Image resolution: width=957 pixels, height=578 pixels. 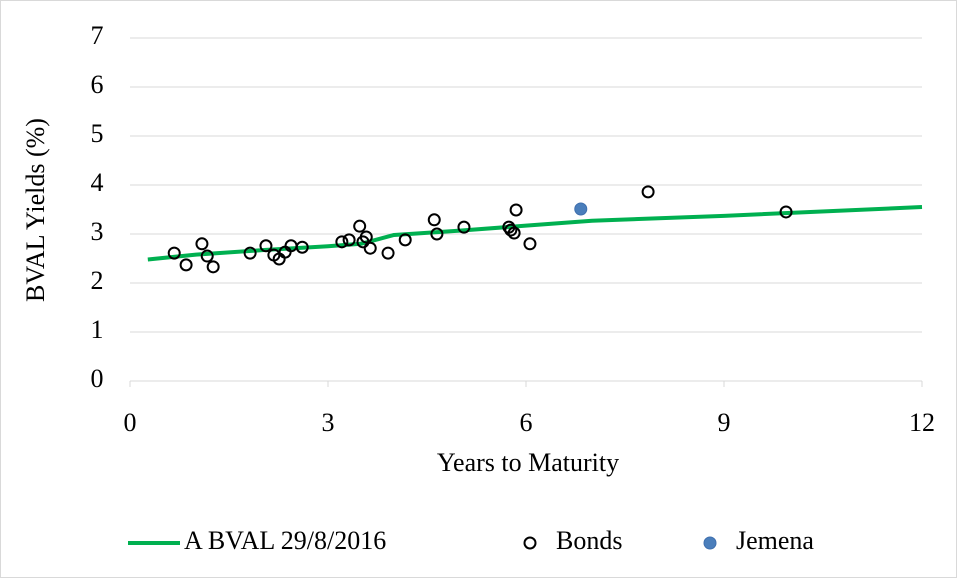 I want to click on x-axis-title: Years to Maturity, so click(x=528, y=462).